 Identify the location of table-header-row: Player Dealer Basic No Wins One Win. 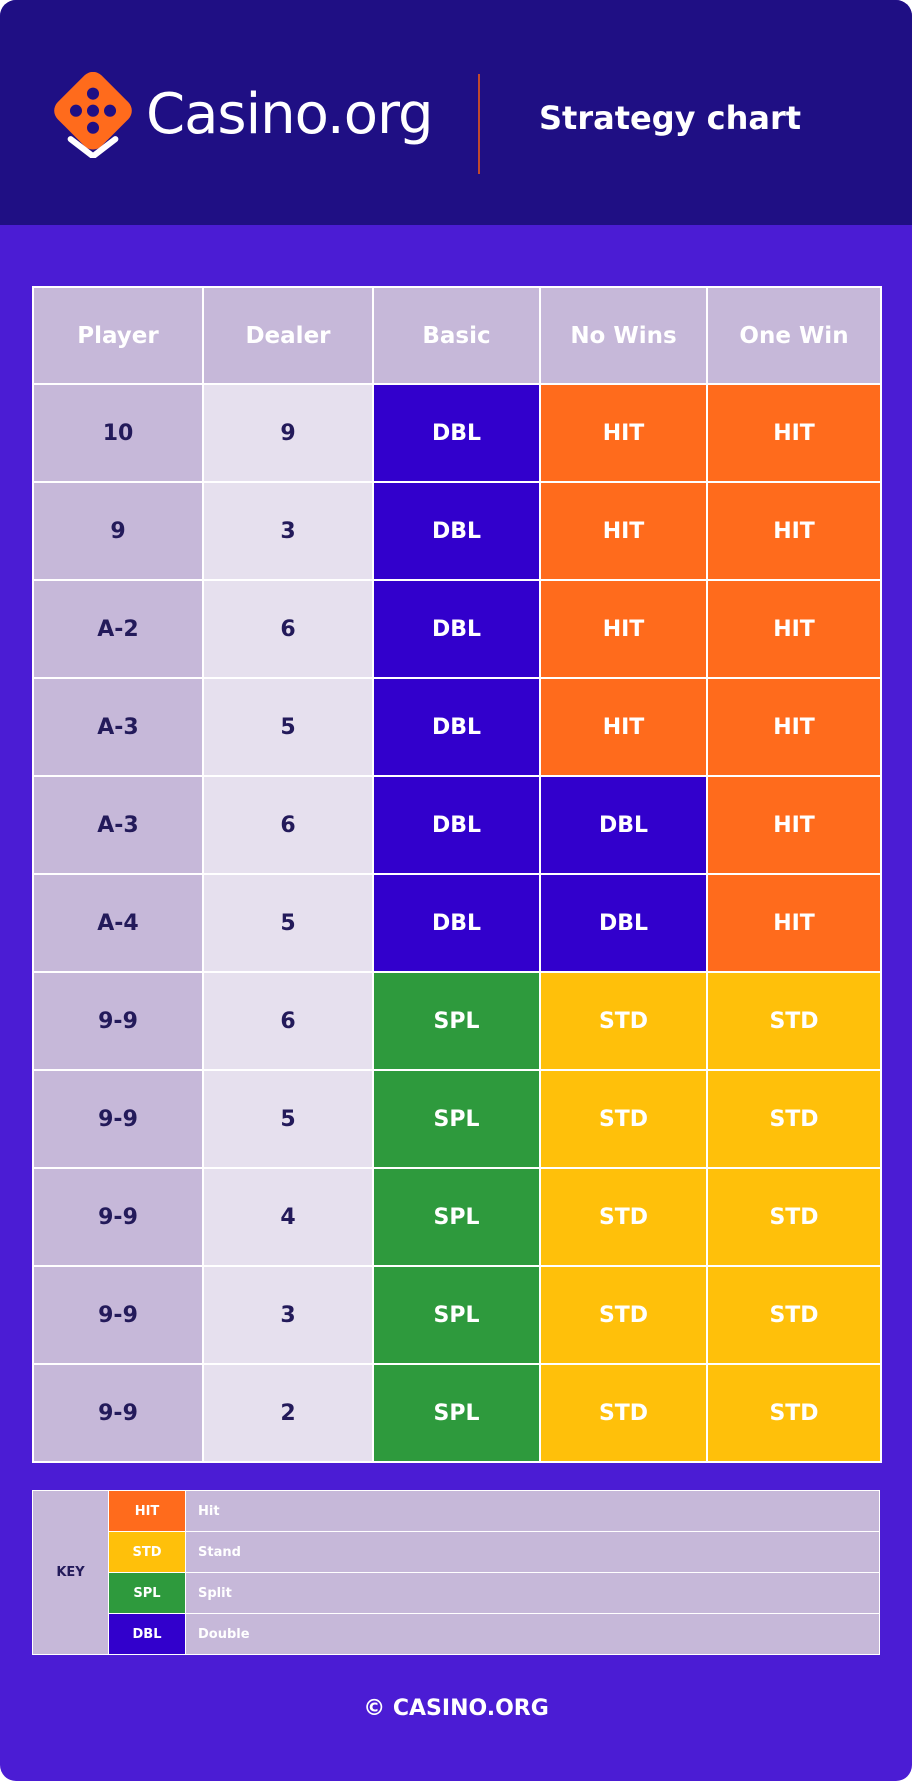
(457, 335).